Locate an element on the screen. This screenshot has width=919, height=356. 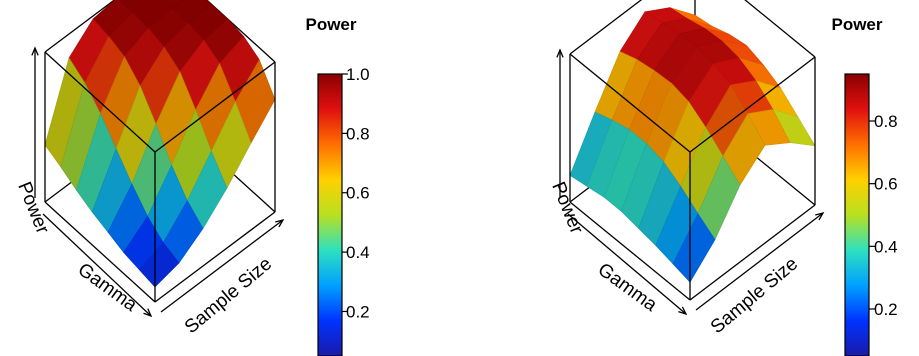
gamma-axis-label: Gamma is located at coordinates (107, 287).